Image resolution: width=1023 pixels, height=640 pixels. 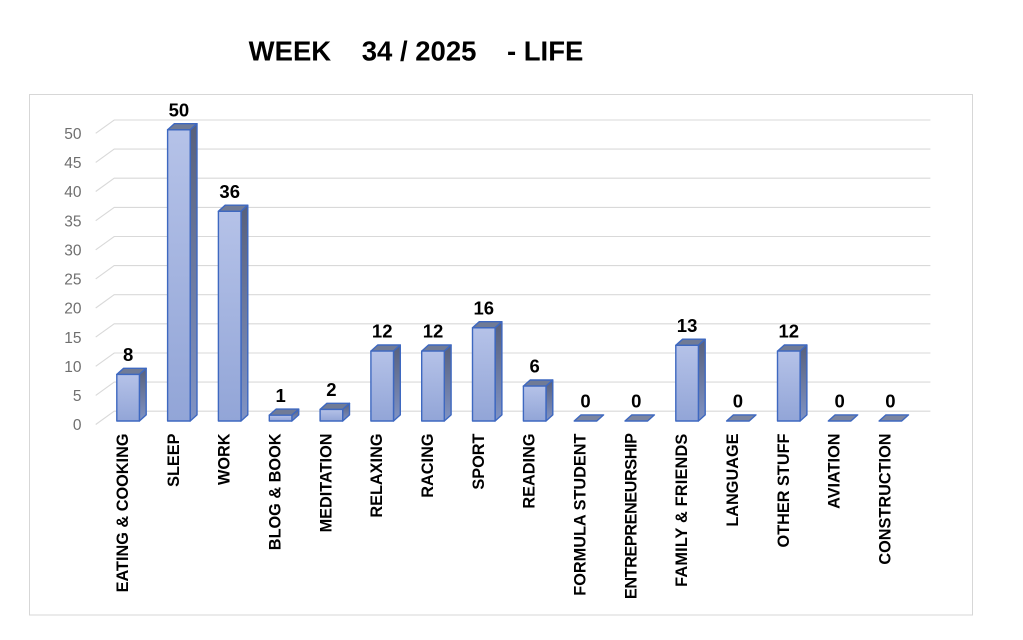 What do you see at coordinates (428, 466) in the screenshot?
I see `svg-text: RACING` at bounding box center [428, 466].